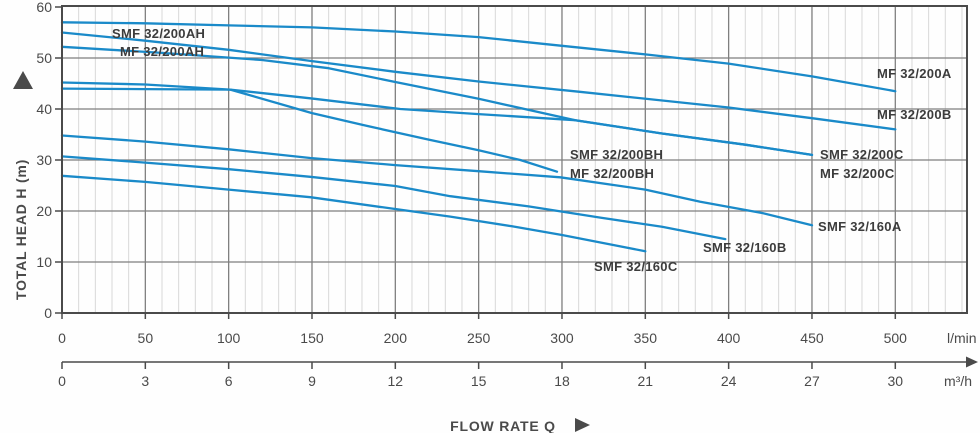  What do you see at coordinates (729, 381) in the screenshot?
I see `ruler-tick-label: 24` at bounding box center [729, 381].